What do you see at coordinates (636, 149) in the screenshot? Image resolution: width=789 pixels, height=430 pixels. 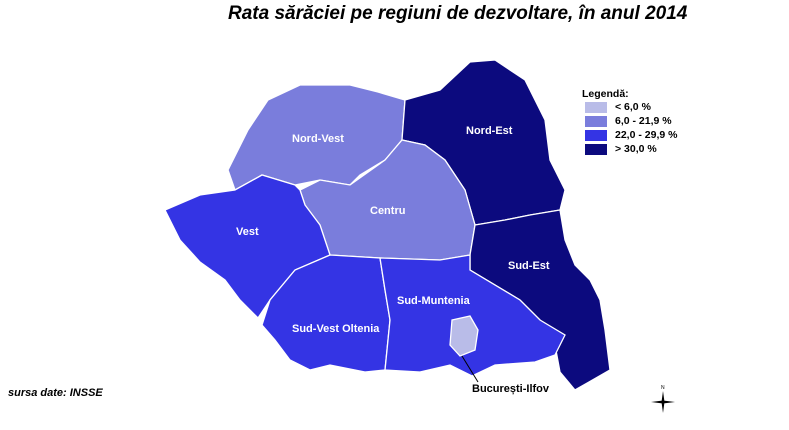 I see `legend-label: > 30,0 %` at bounding box center [636, 149].